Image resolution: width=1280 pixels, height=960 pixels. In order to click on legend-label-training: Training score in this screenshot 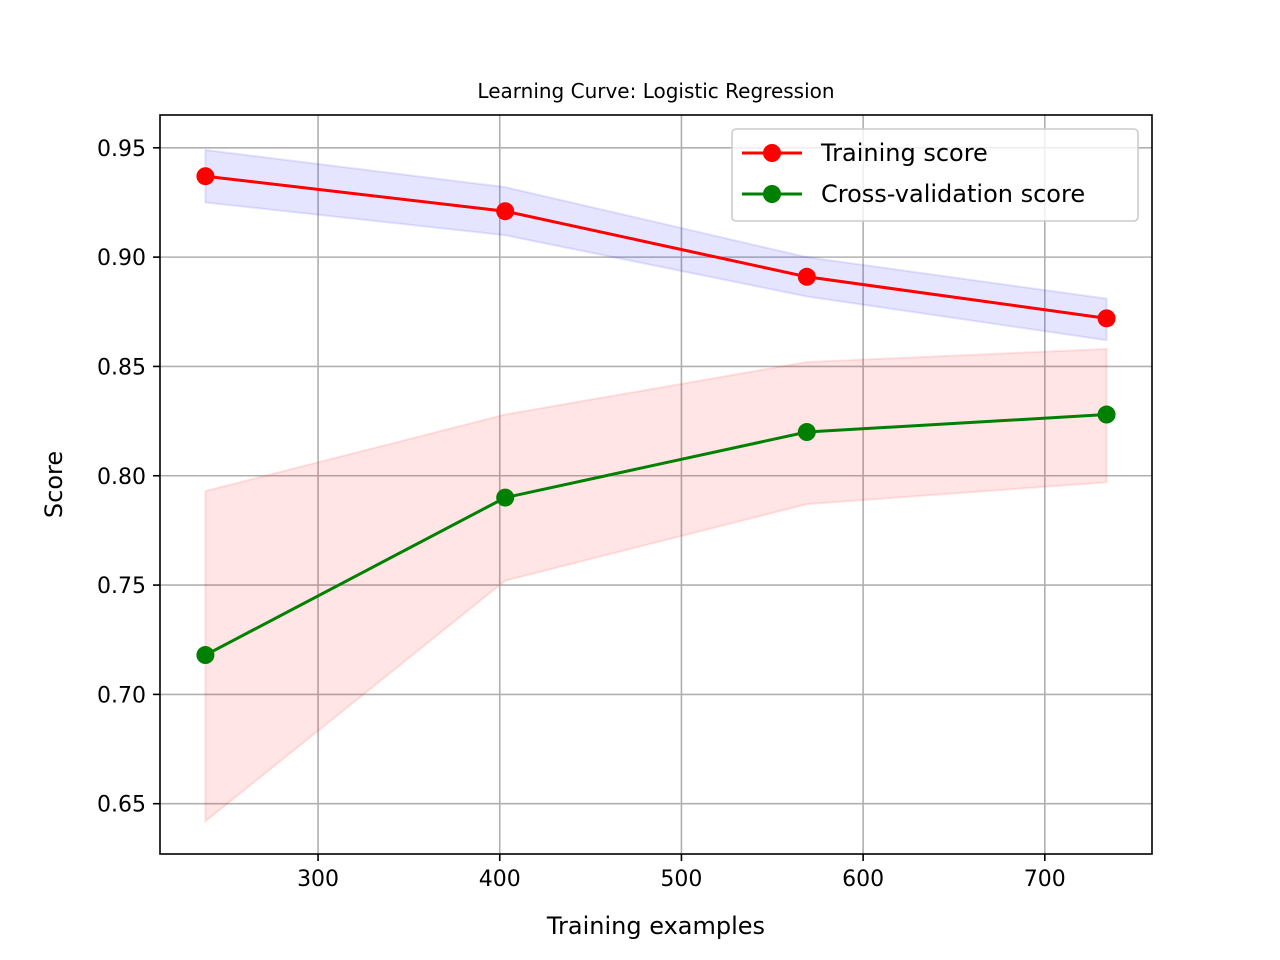, I will do `click(904, 153)`.